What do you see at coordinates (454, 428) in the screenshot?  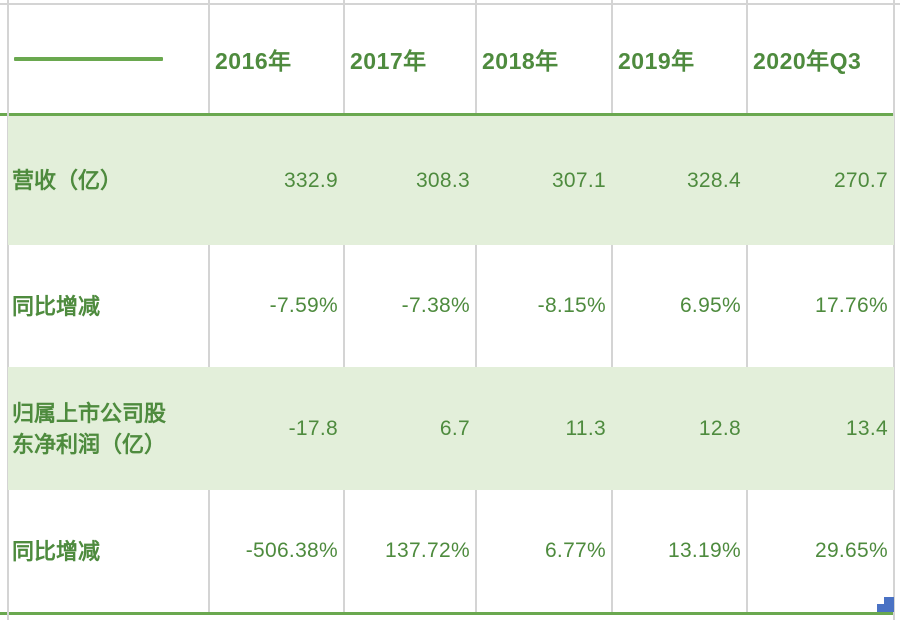 I see `table-cell: 6.7` at bounding box center [454, 428].